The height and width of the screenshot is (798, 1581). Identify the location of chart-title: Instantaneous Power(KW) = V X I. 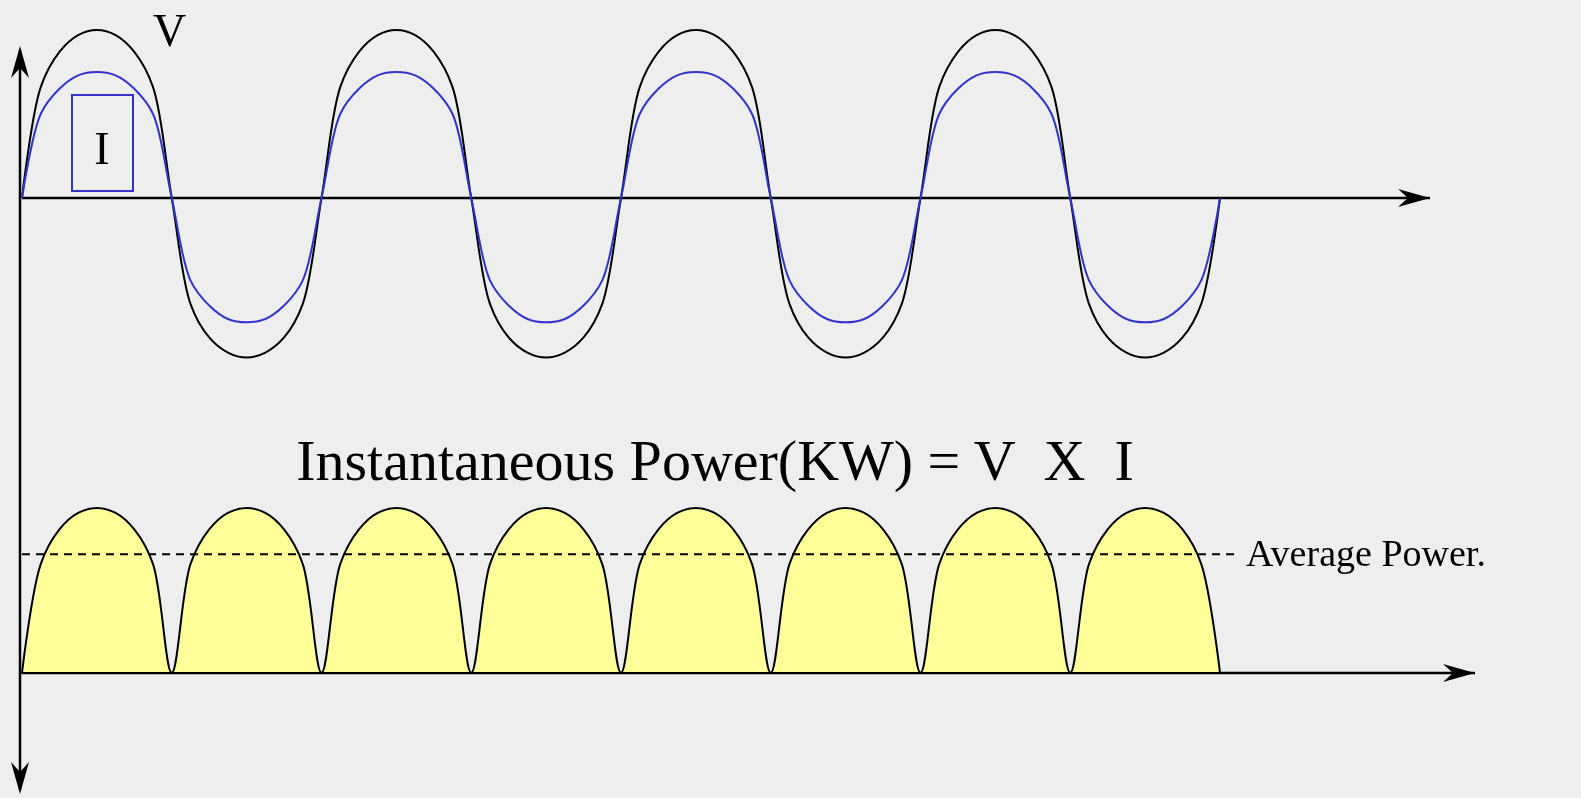
(715, 460).